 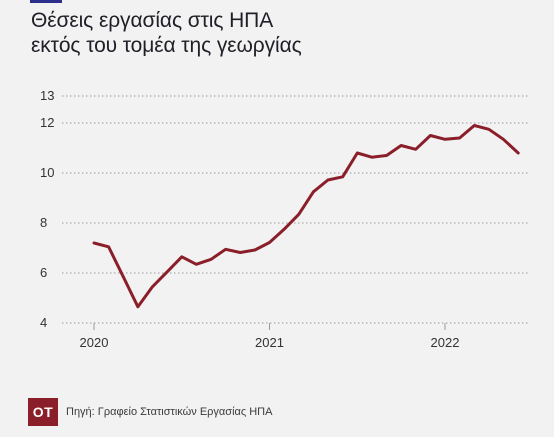 I want to click on y-tick-label-8: 8, so click(x=43, y=222).